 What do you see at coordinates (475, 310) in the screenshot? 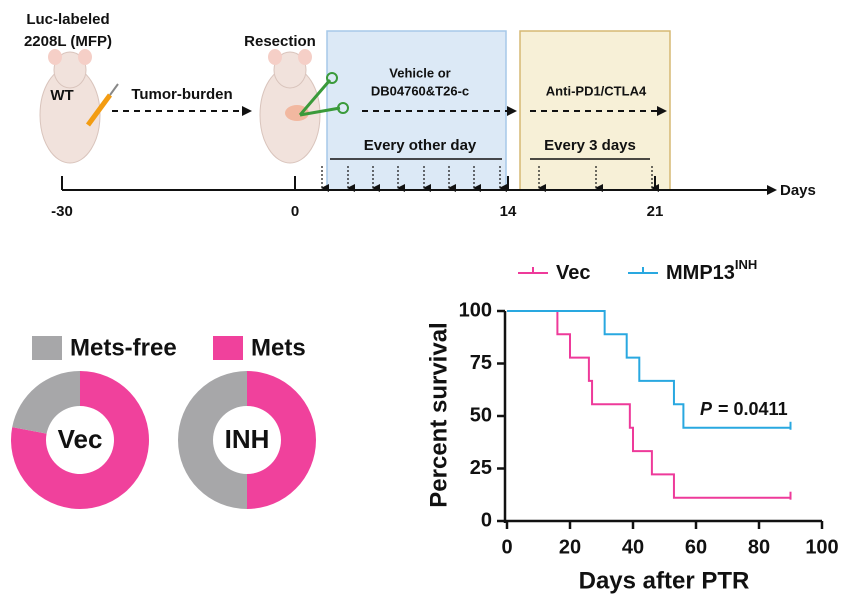
I see `y-tick-label: 100` at bounding box center [475, 310].